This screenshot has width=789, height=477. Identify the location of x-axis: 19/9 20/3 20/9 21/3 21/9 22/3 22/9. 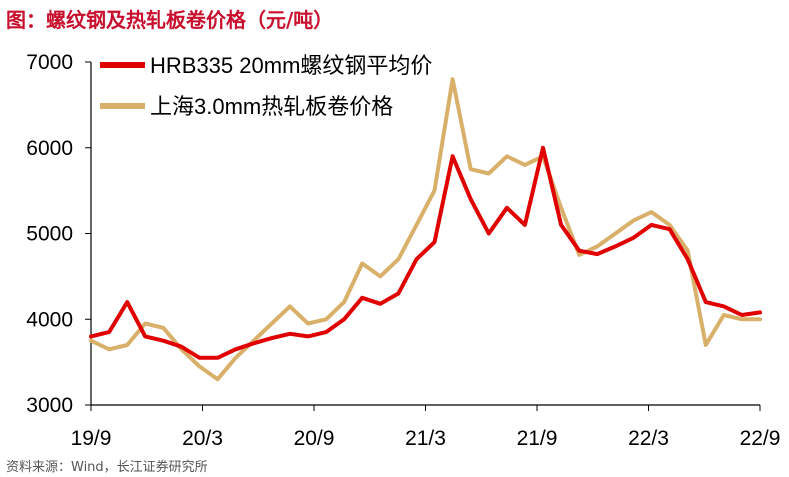
(426, 427).